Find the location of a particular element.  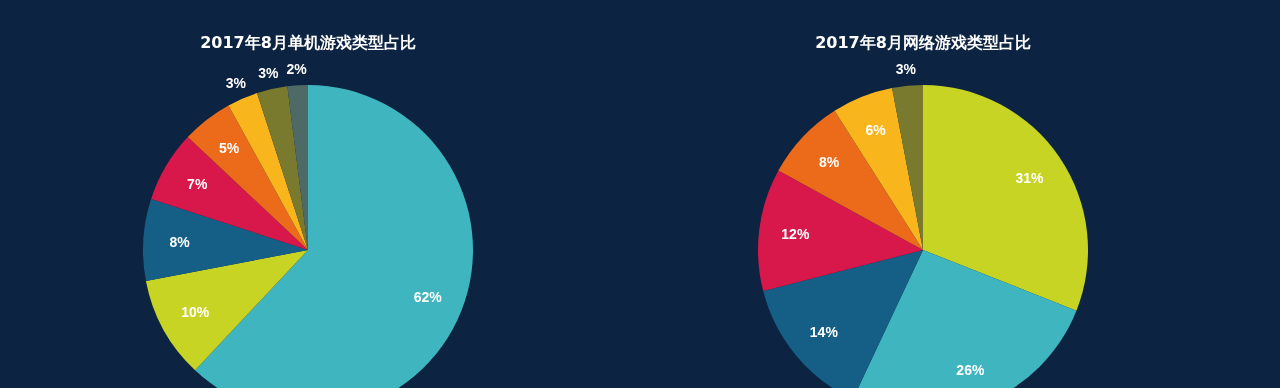

chart-title: 2017年8月网络游戏类型占比 is located at coordinates (923, 42).